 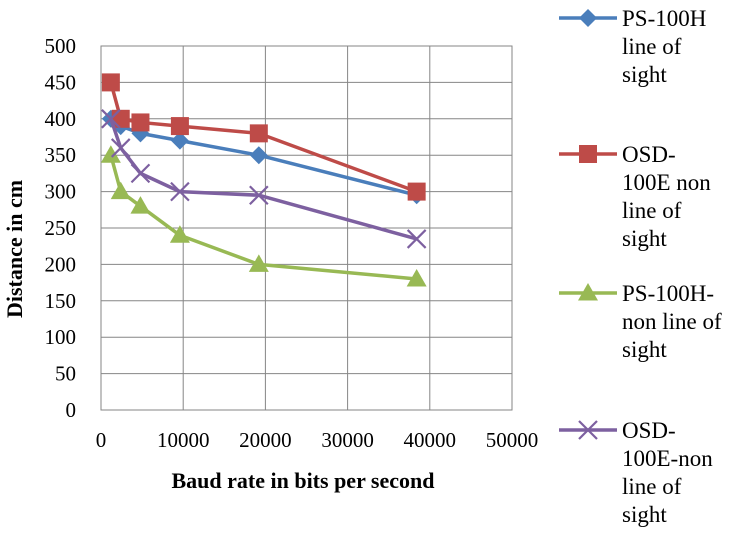 I want to click on legend-entry-3: PS-100H-non line of sight, so click(x=640, y=321).